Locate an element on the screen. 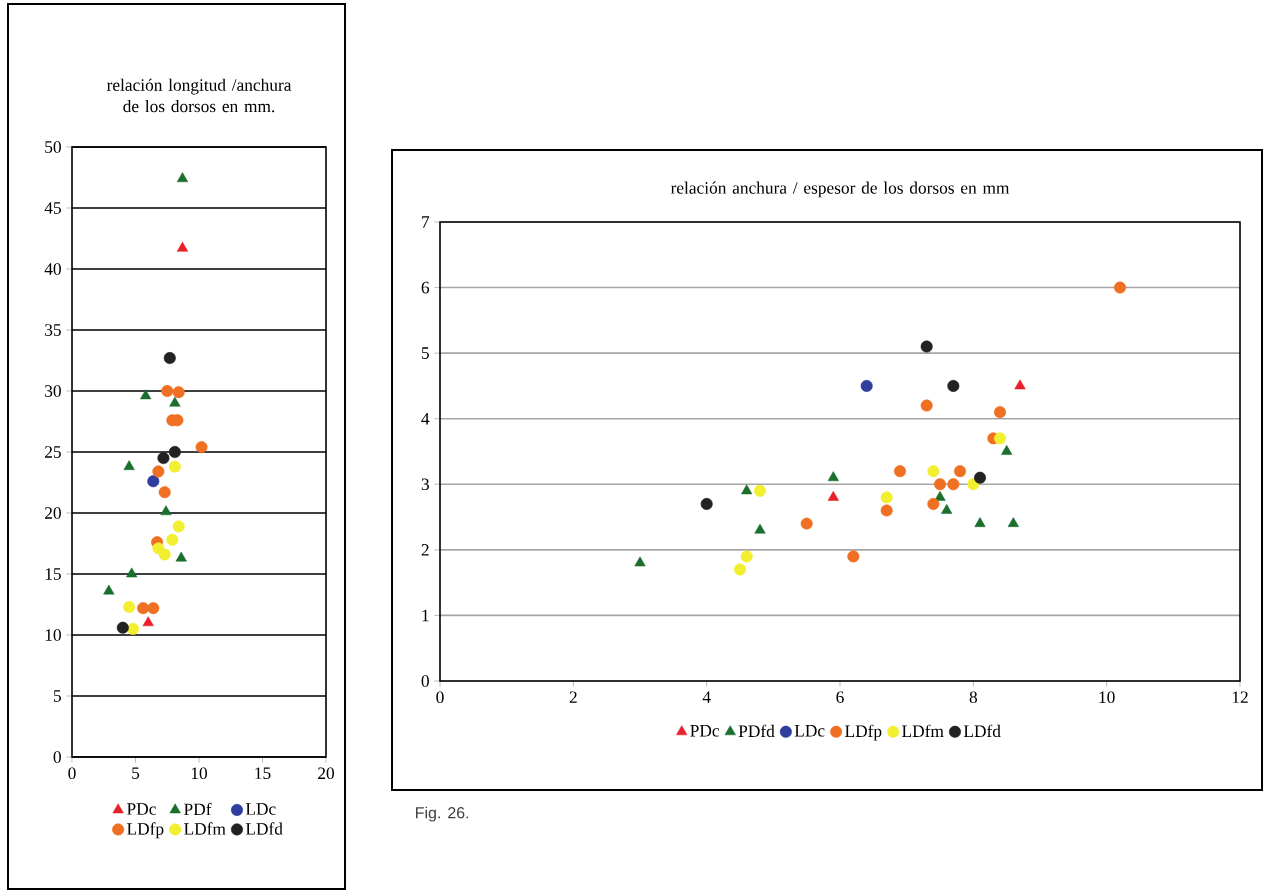 This screenshot has height=891, width=1264. y-tick-label: 40 is located at coordinates (52, 269).